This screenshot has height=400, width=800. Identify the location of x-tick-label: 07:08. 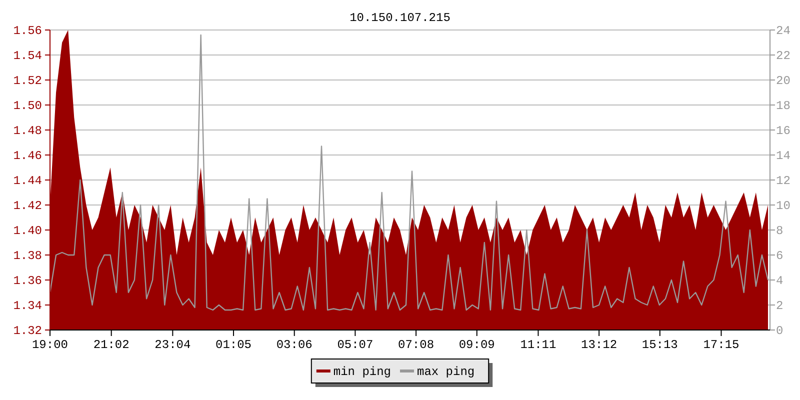
(416, 345).